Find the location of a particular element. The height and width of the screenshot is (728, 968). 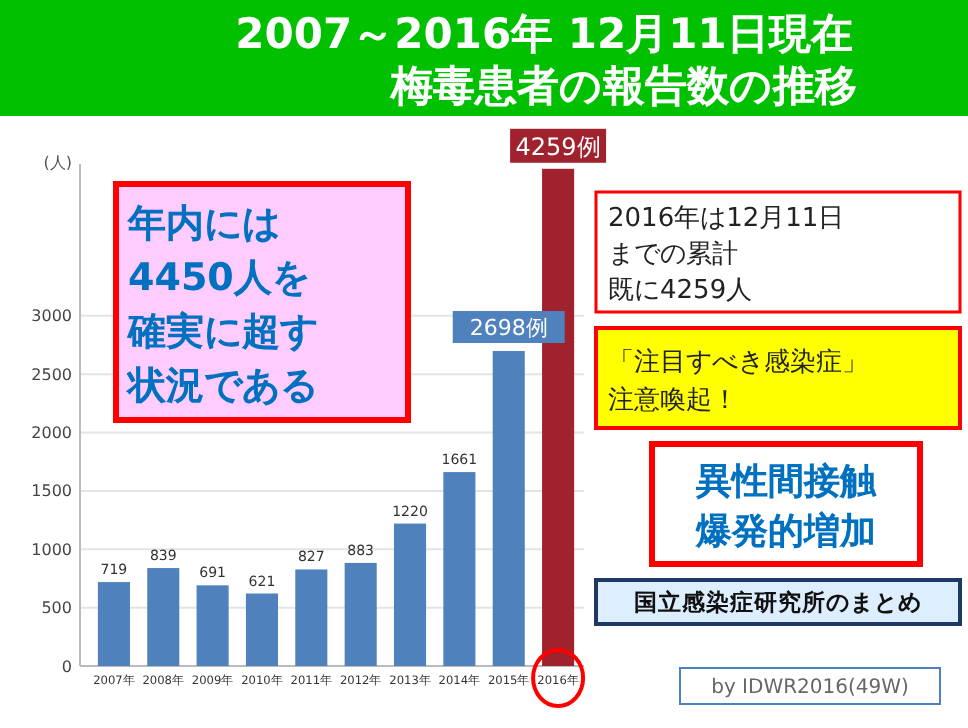

data-label: 4259例 is located at coordinates (558, 146).